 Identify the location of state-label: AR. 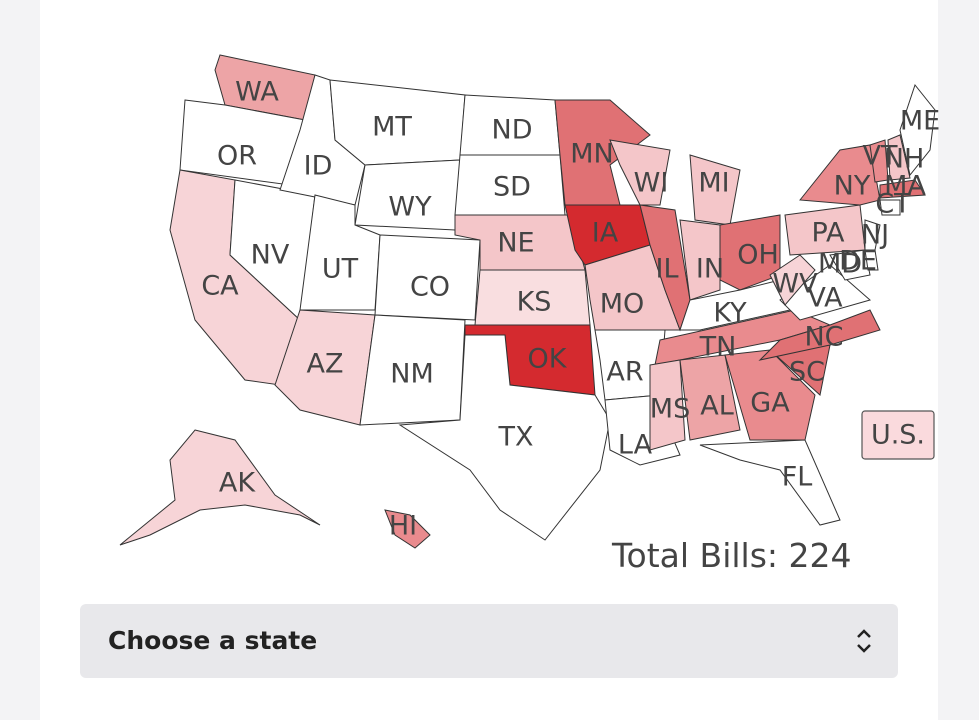
(624, 372).